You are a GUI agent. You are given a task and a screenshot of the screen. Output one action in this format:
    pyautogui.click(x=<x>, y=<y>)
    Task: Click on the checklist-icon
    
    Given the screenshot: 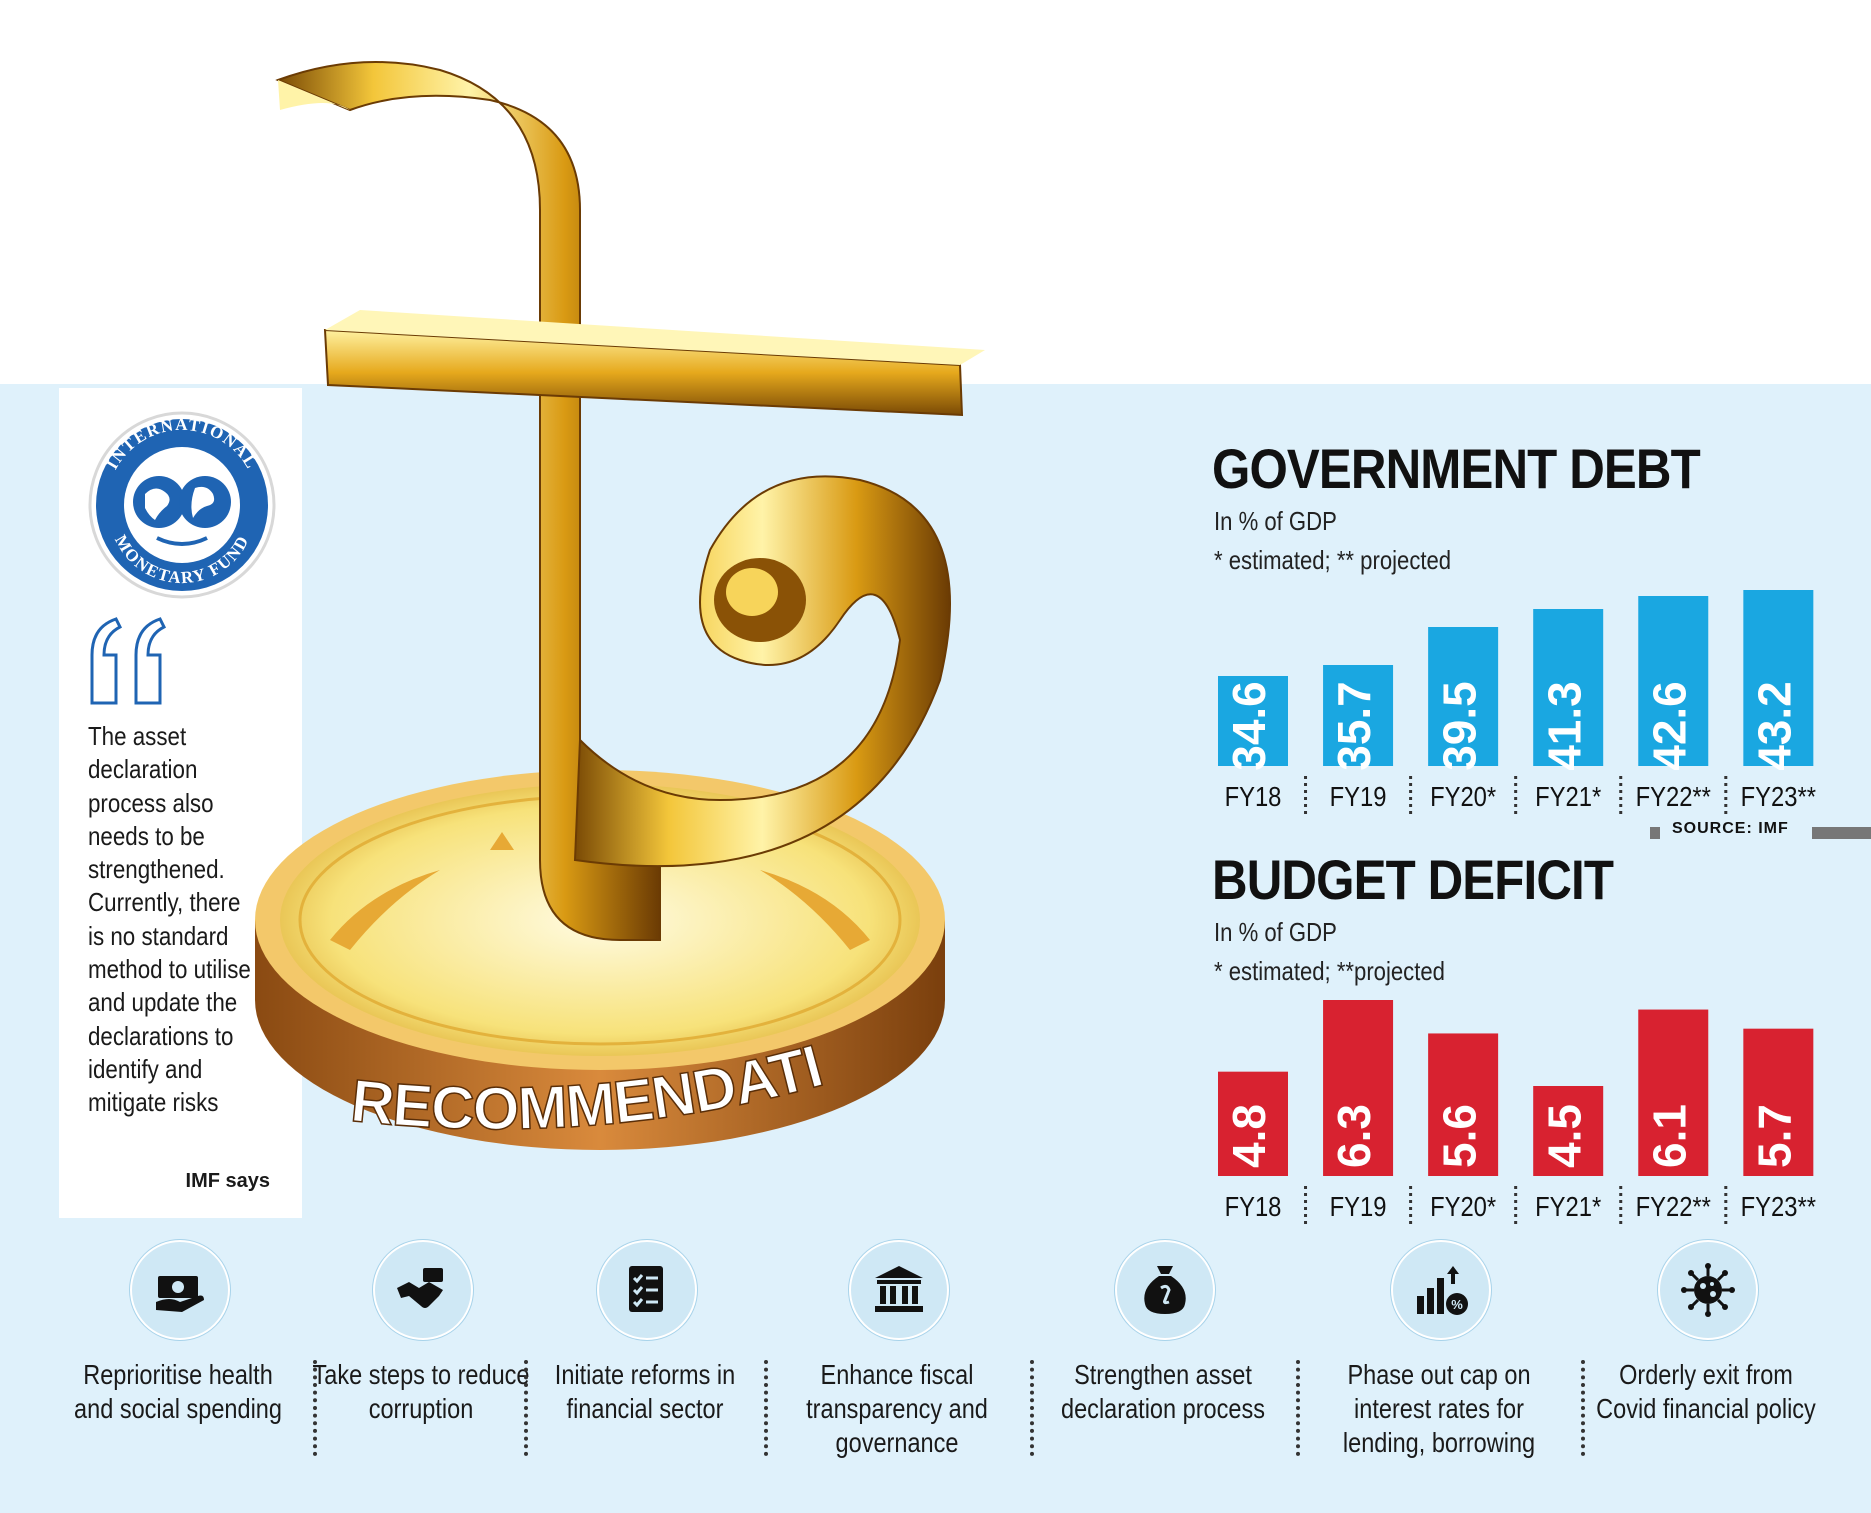 What is the action you would take?
    pyautogui.click(x=646, y=1289)
    